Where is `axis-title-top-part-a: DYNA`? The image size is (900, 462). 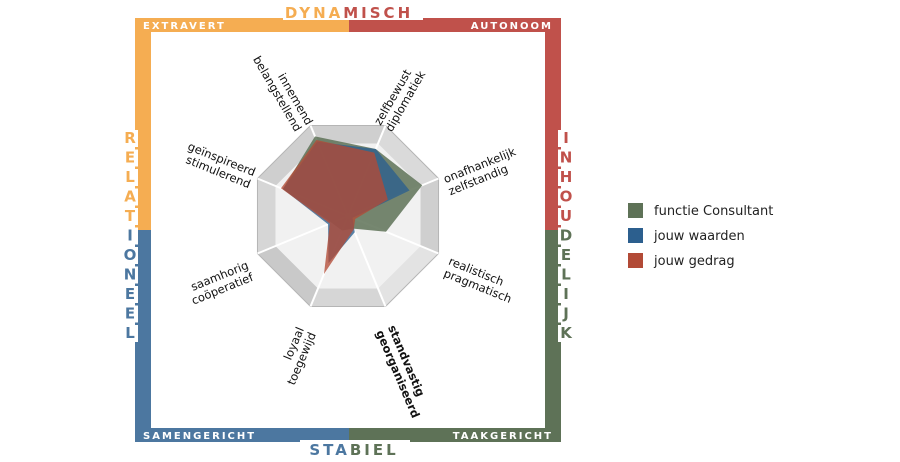
axis-title-top-part-a: DYNA is located at coordinates (314, 13).